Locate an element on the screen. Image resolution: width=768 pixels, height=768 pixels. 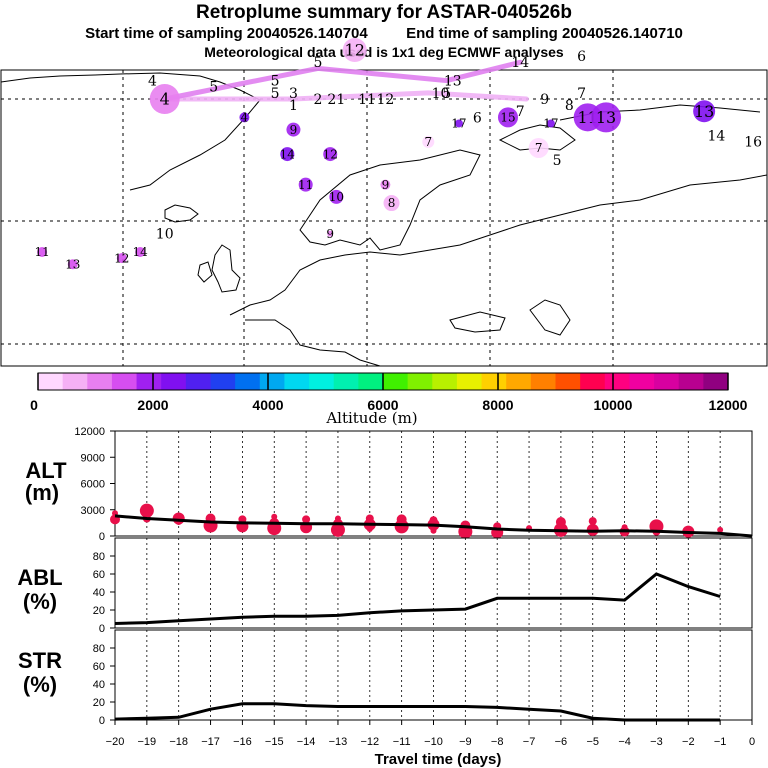
x-tick-label: −20 is located at coordinates (115, 742).